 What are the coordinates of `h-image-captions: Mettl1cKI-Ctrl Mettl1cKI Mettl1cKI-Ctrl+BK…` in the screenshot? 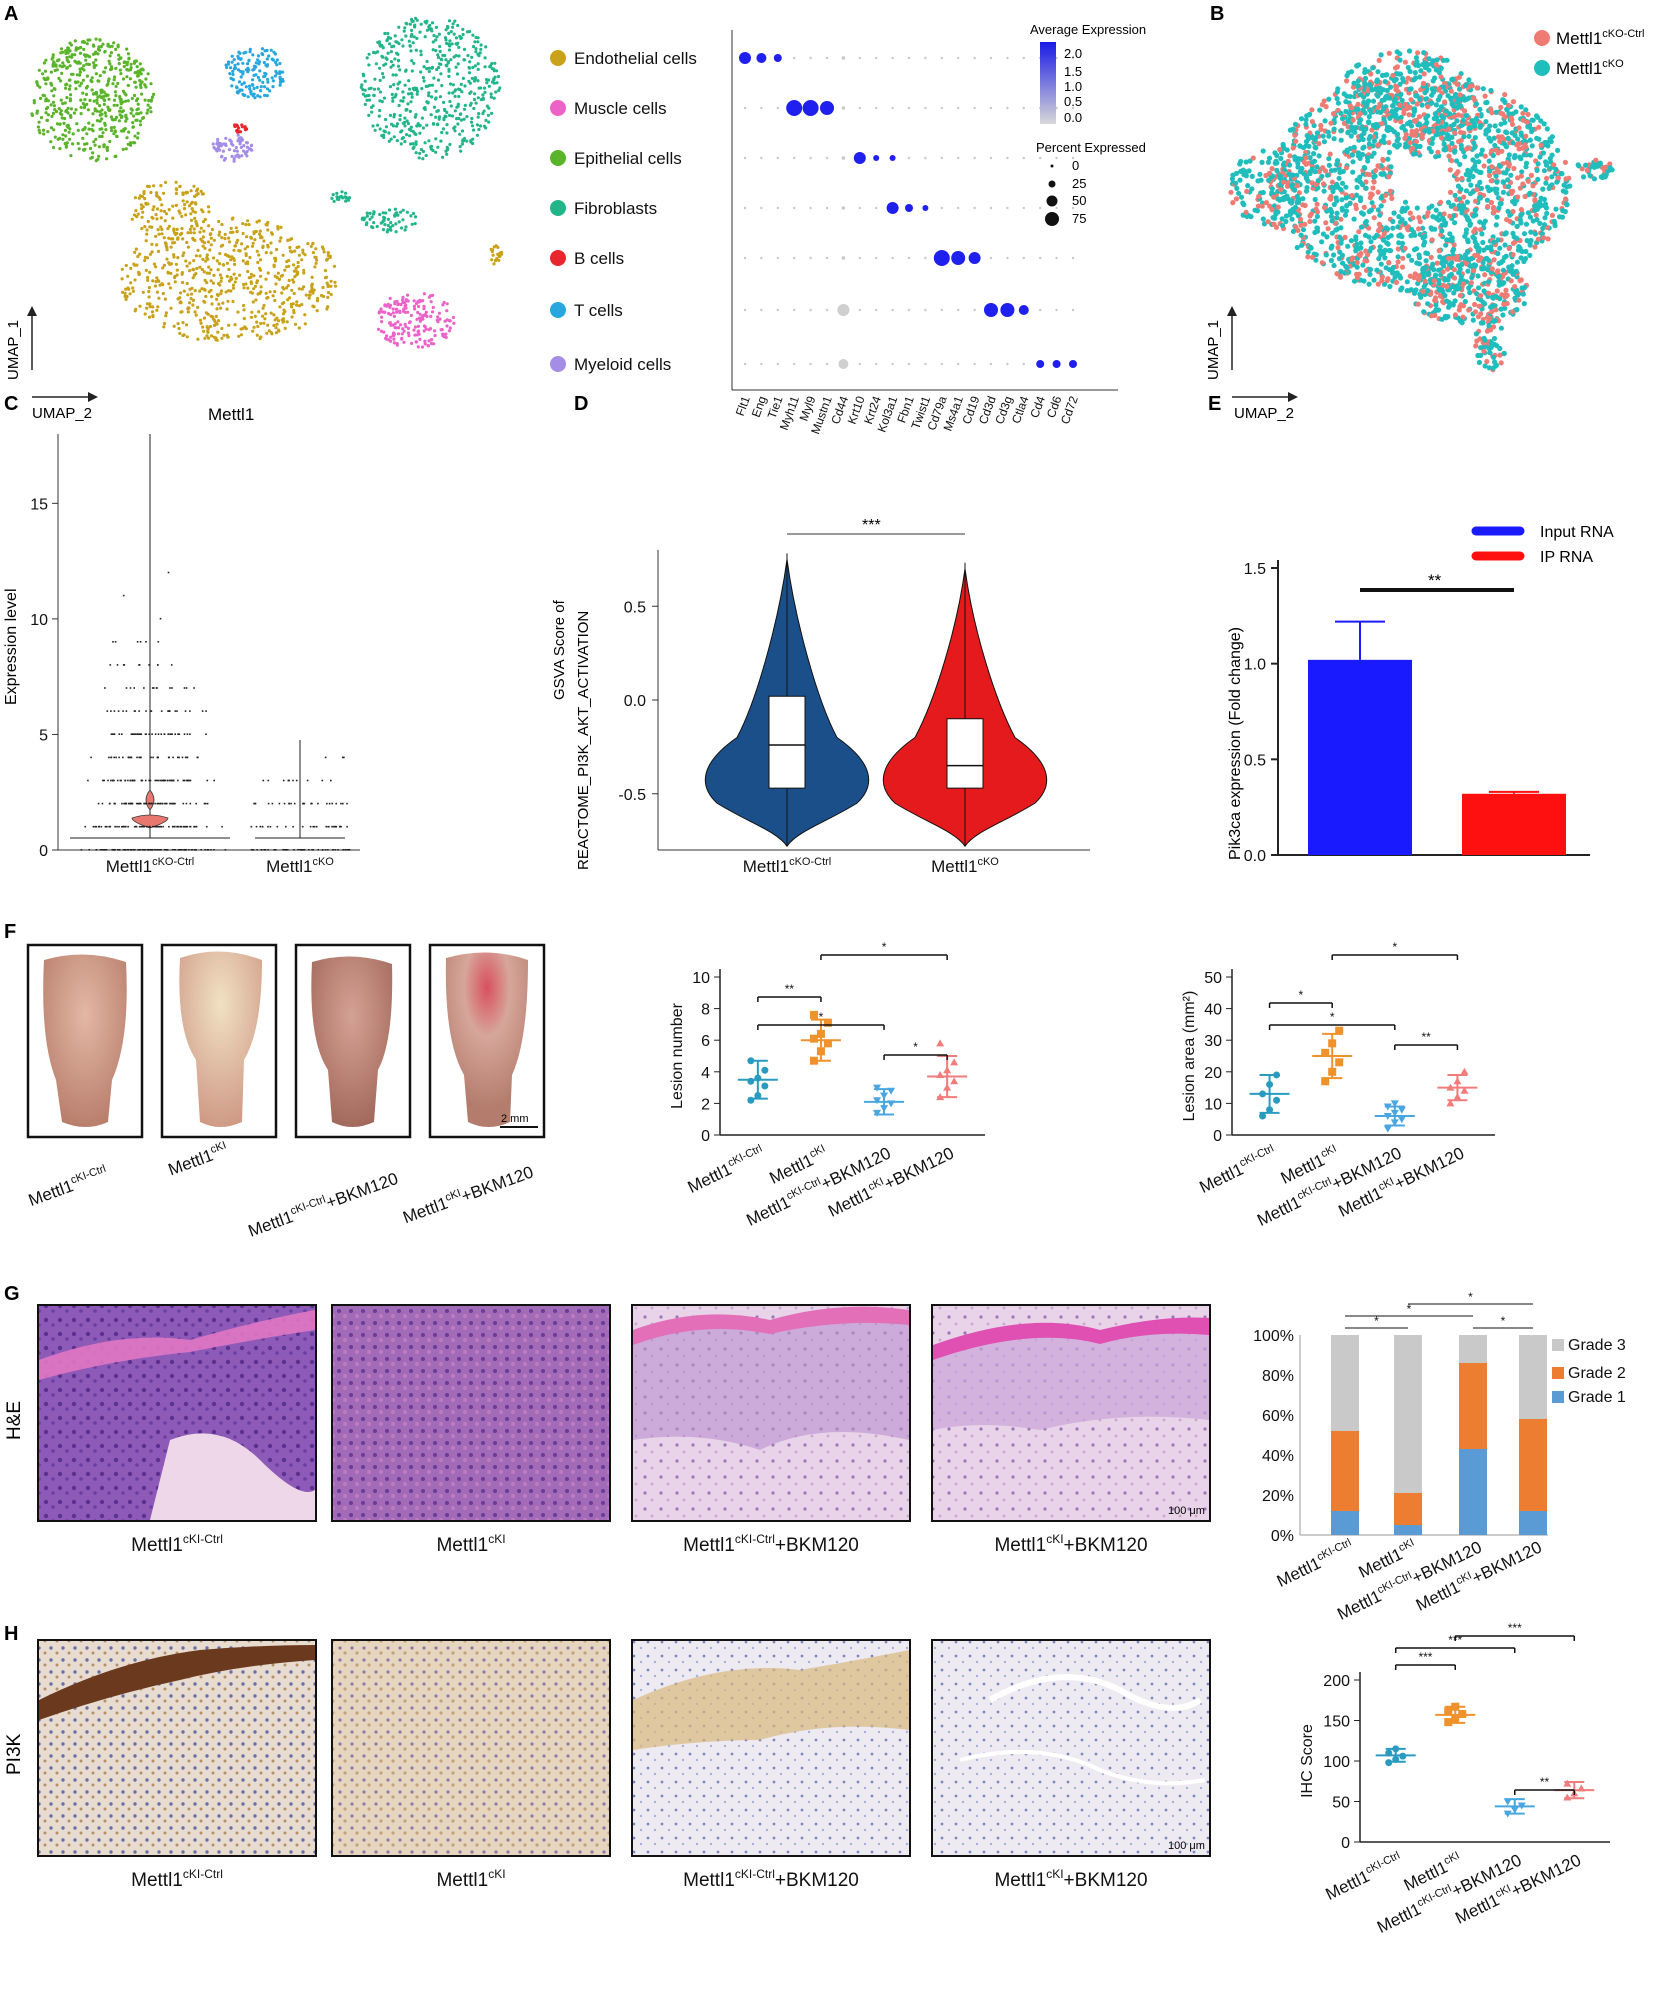 It's located at (639, 1879).